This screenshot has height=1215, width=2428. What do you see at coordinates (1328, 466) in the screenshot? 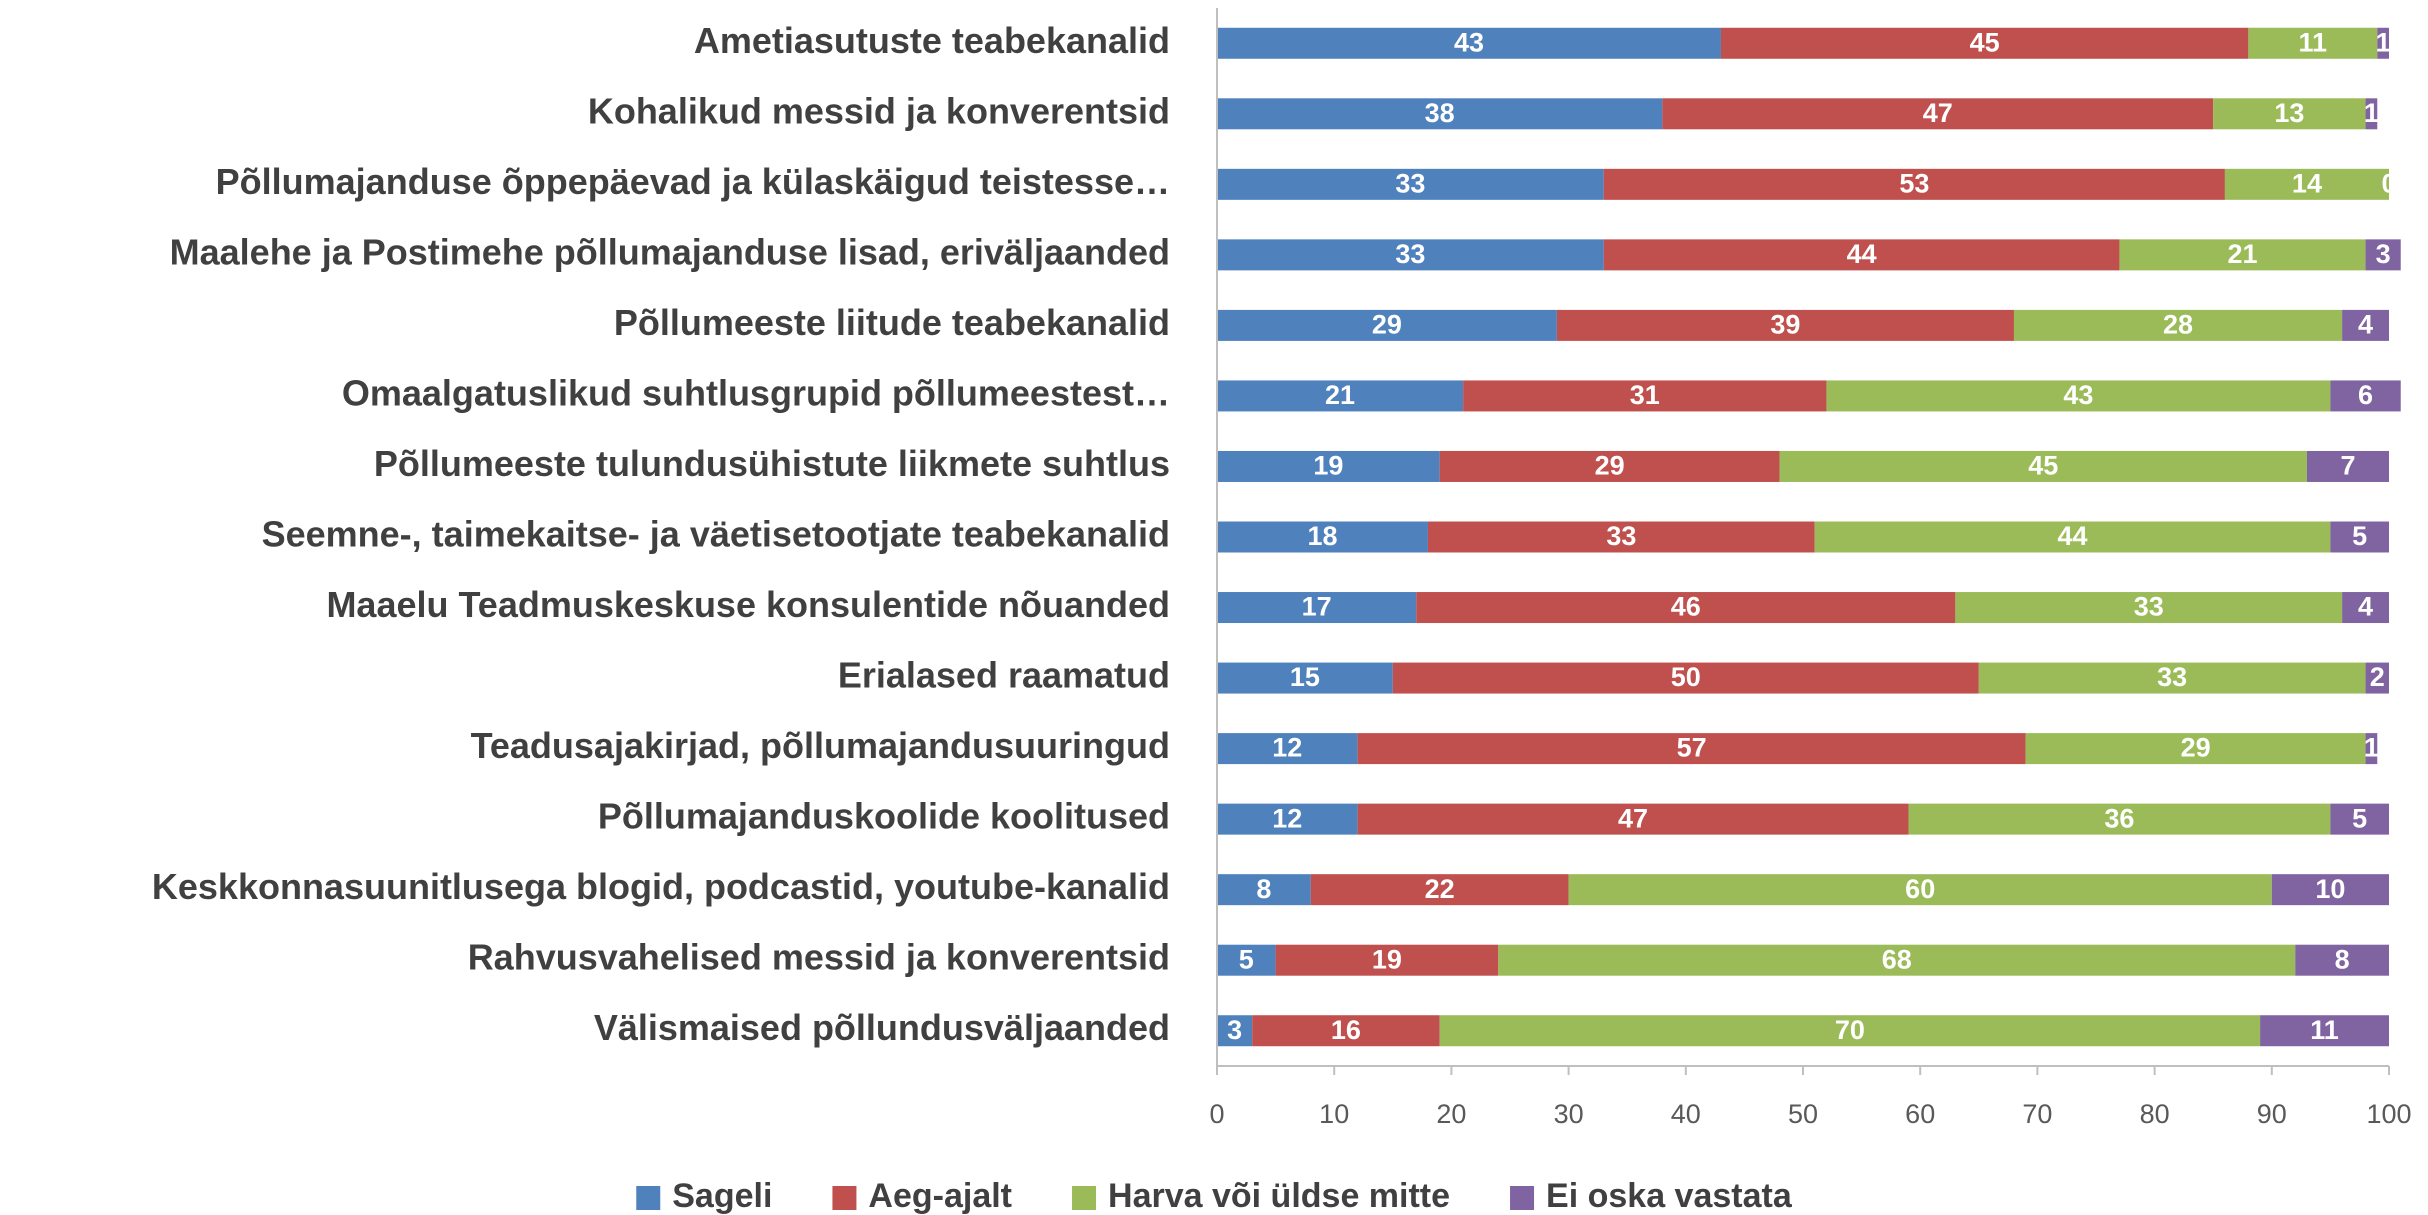
I see `data-label: 19` at bounding box center [1328, 466].